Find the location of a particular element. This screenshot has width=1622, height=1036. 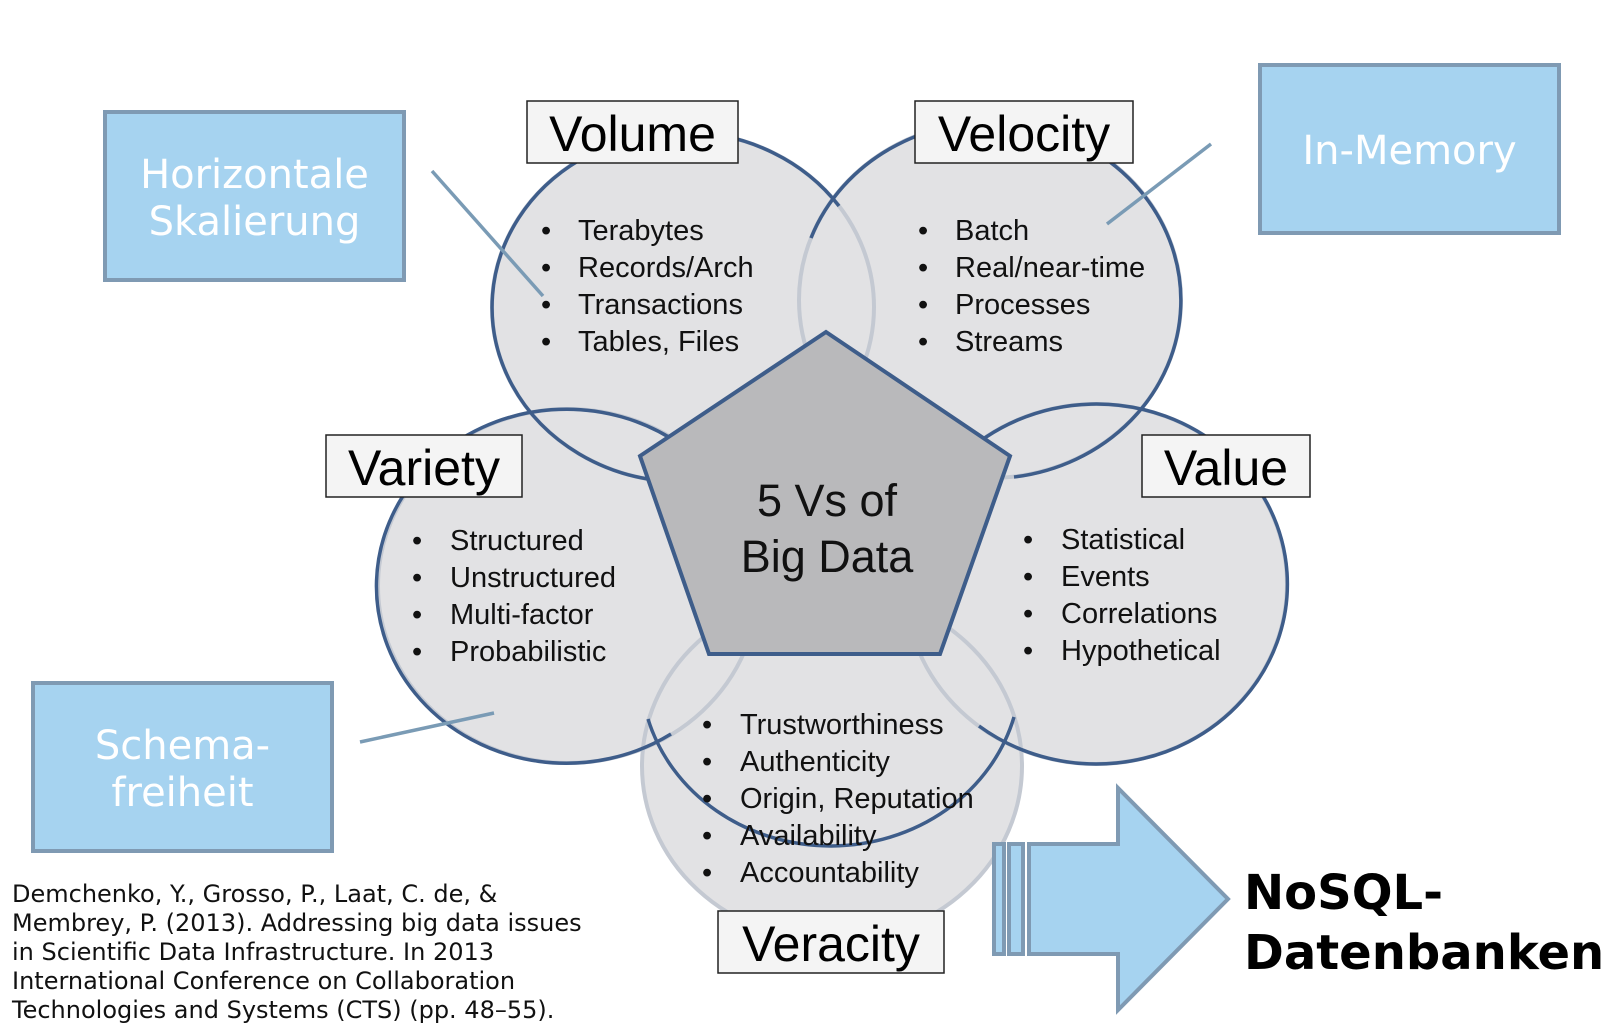

list-item: • Records/Arch is located at coordinates (647, 268).